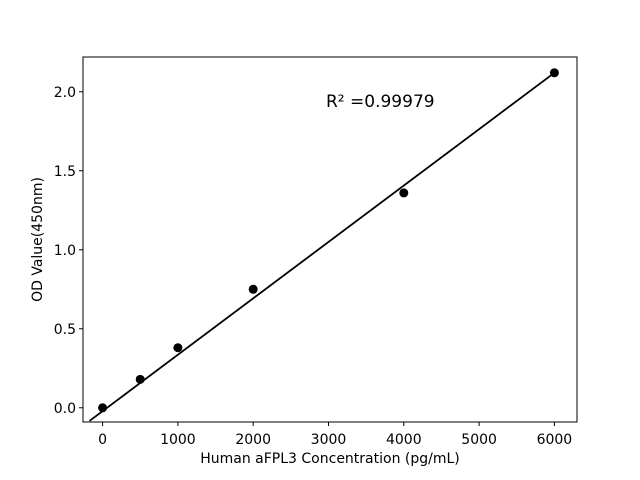 The image size is (640, 480). What do you see at coordinates (329, 440) in the screenshot?
I see `x-tick-label: 3000` at bounding box center [329, 440].